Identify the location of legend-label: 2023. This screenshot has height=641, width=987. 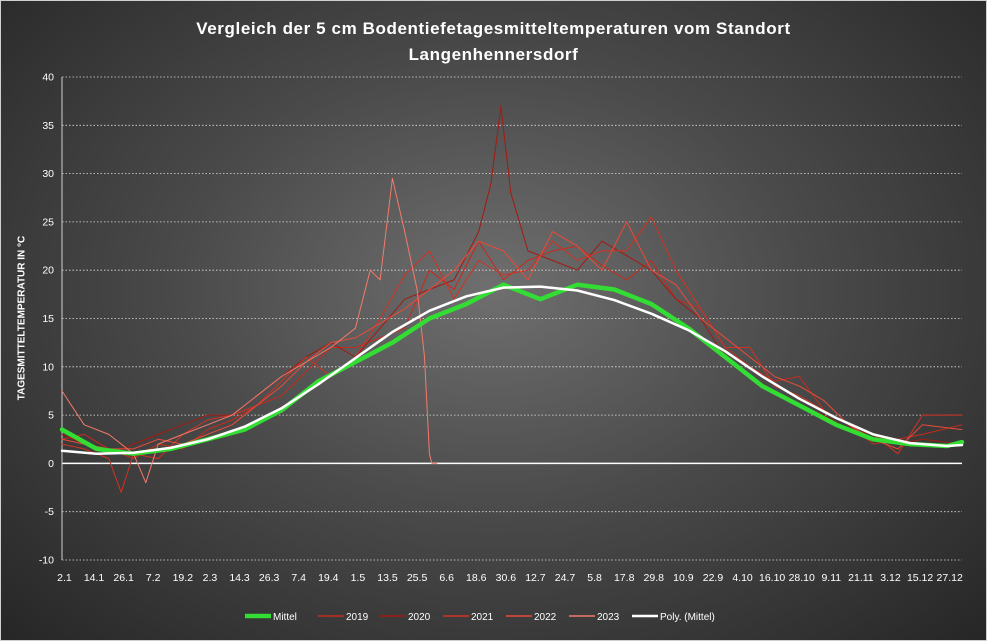
(608, 617).